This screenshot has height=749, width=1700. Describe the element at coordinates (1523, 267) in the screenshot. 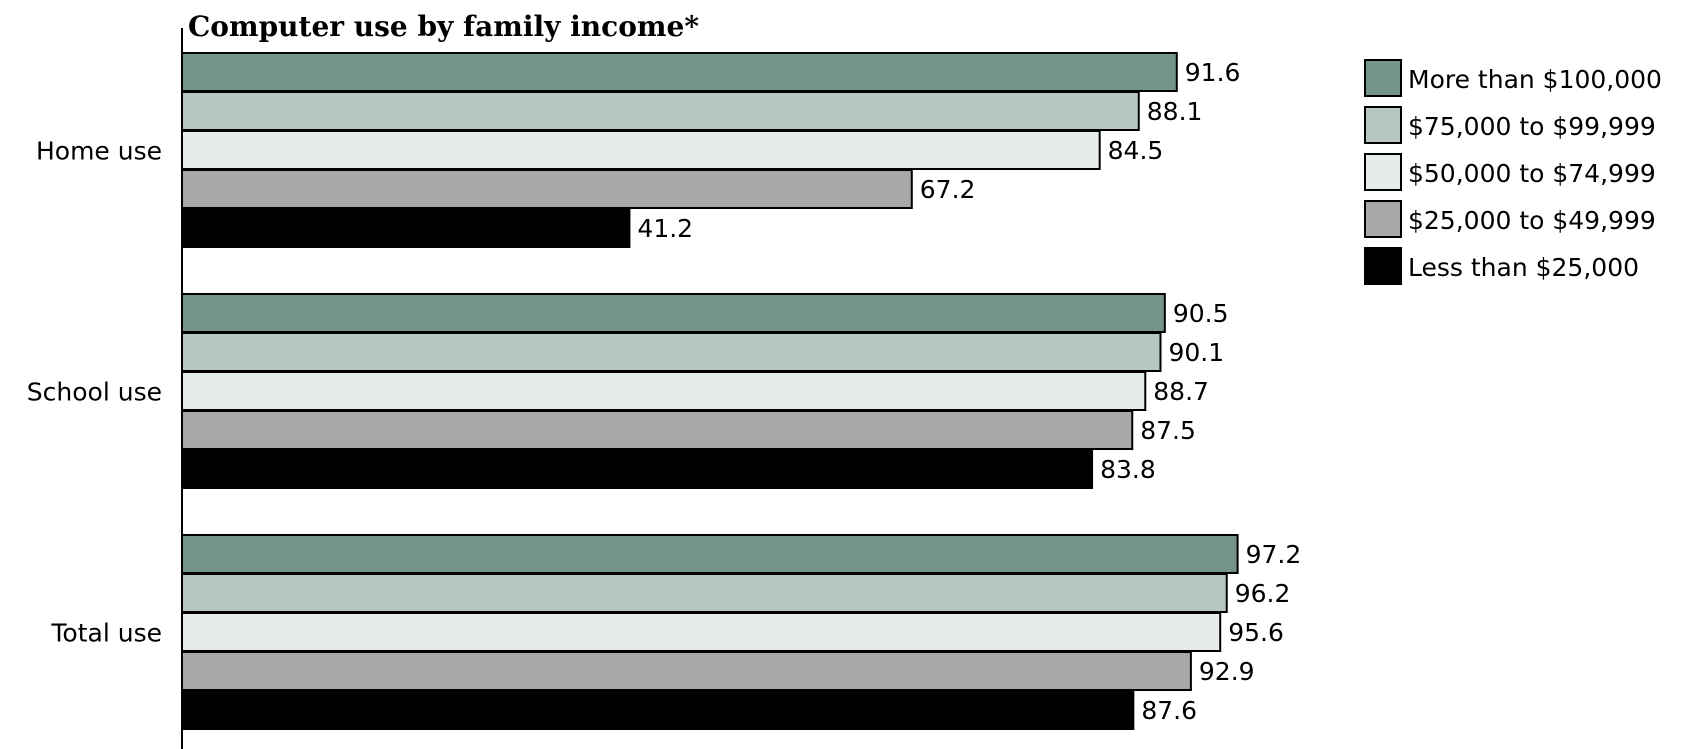

I see `legend-label: Less than $25,000` at that location.